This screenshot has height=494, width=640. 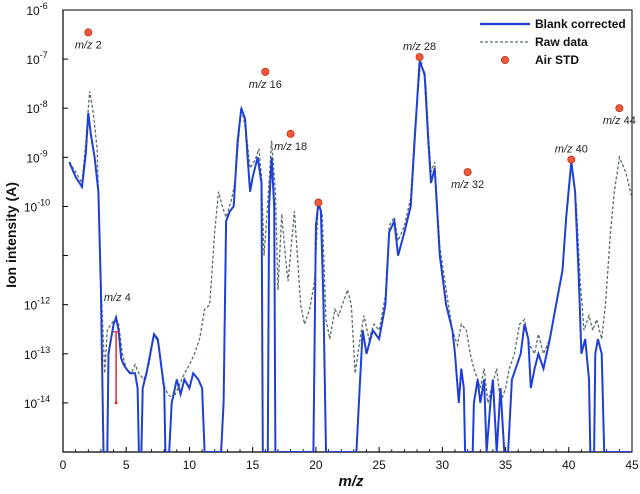 What do you see at coordinates (126, 465) in the screenshot?
I see `x-tick-label: 5` at bounding box center [126, 465].